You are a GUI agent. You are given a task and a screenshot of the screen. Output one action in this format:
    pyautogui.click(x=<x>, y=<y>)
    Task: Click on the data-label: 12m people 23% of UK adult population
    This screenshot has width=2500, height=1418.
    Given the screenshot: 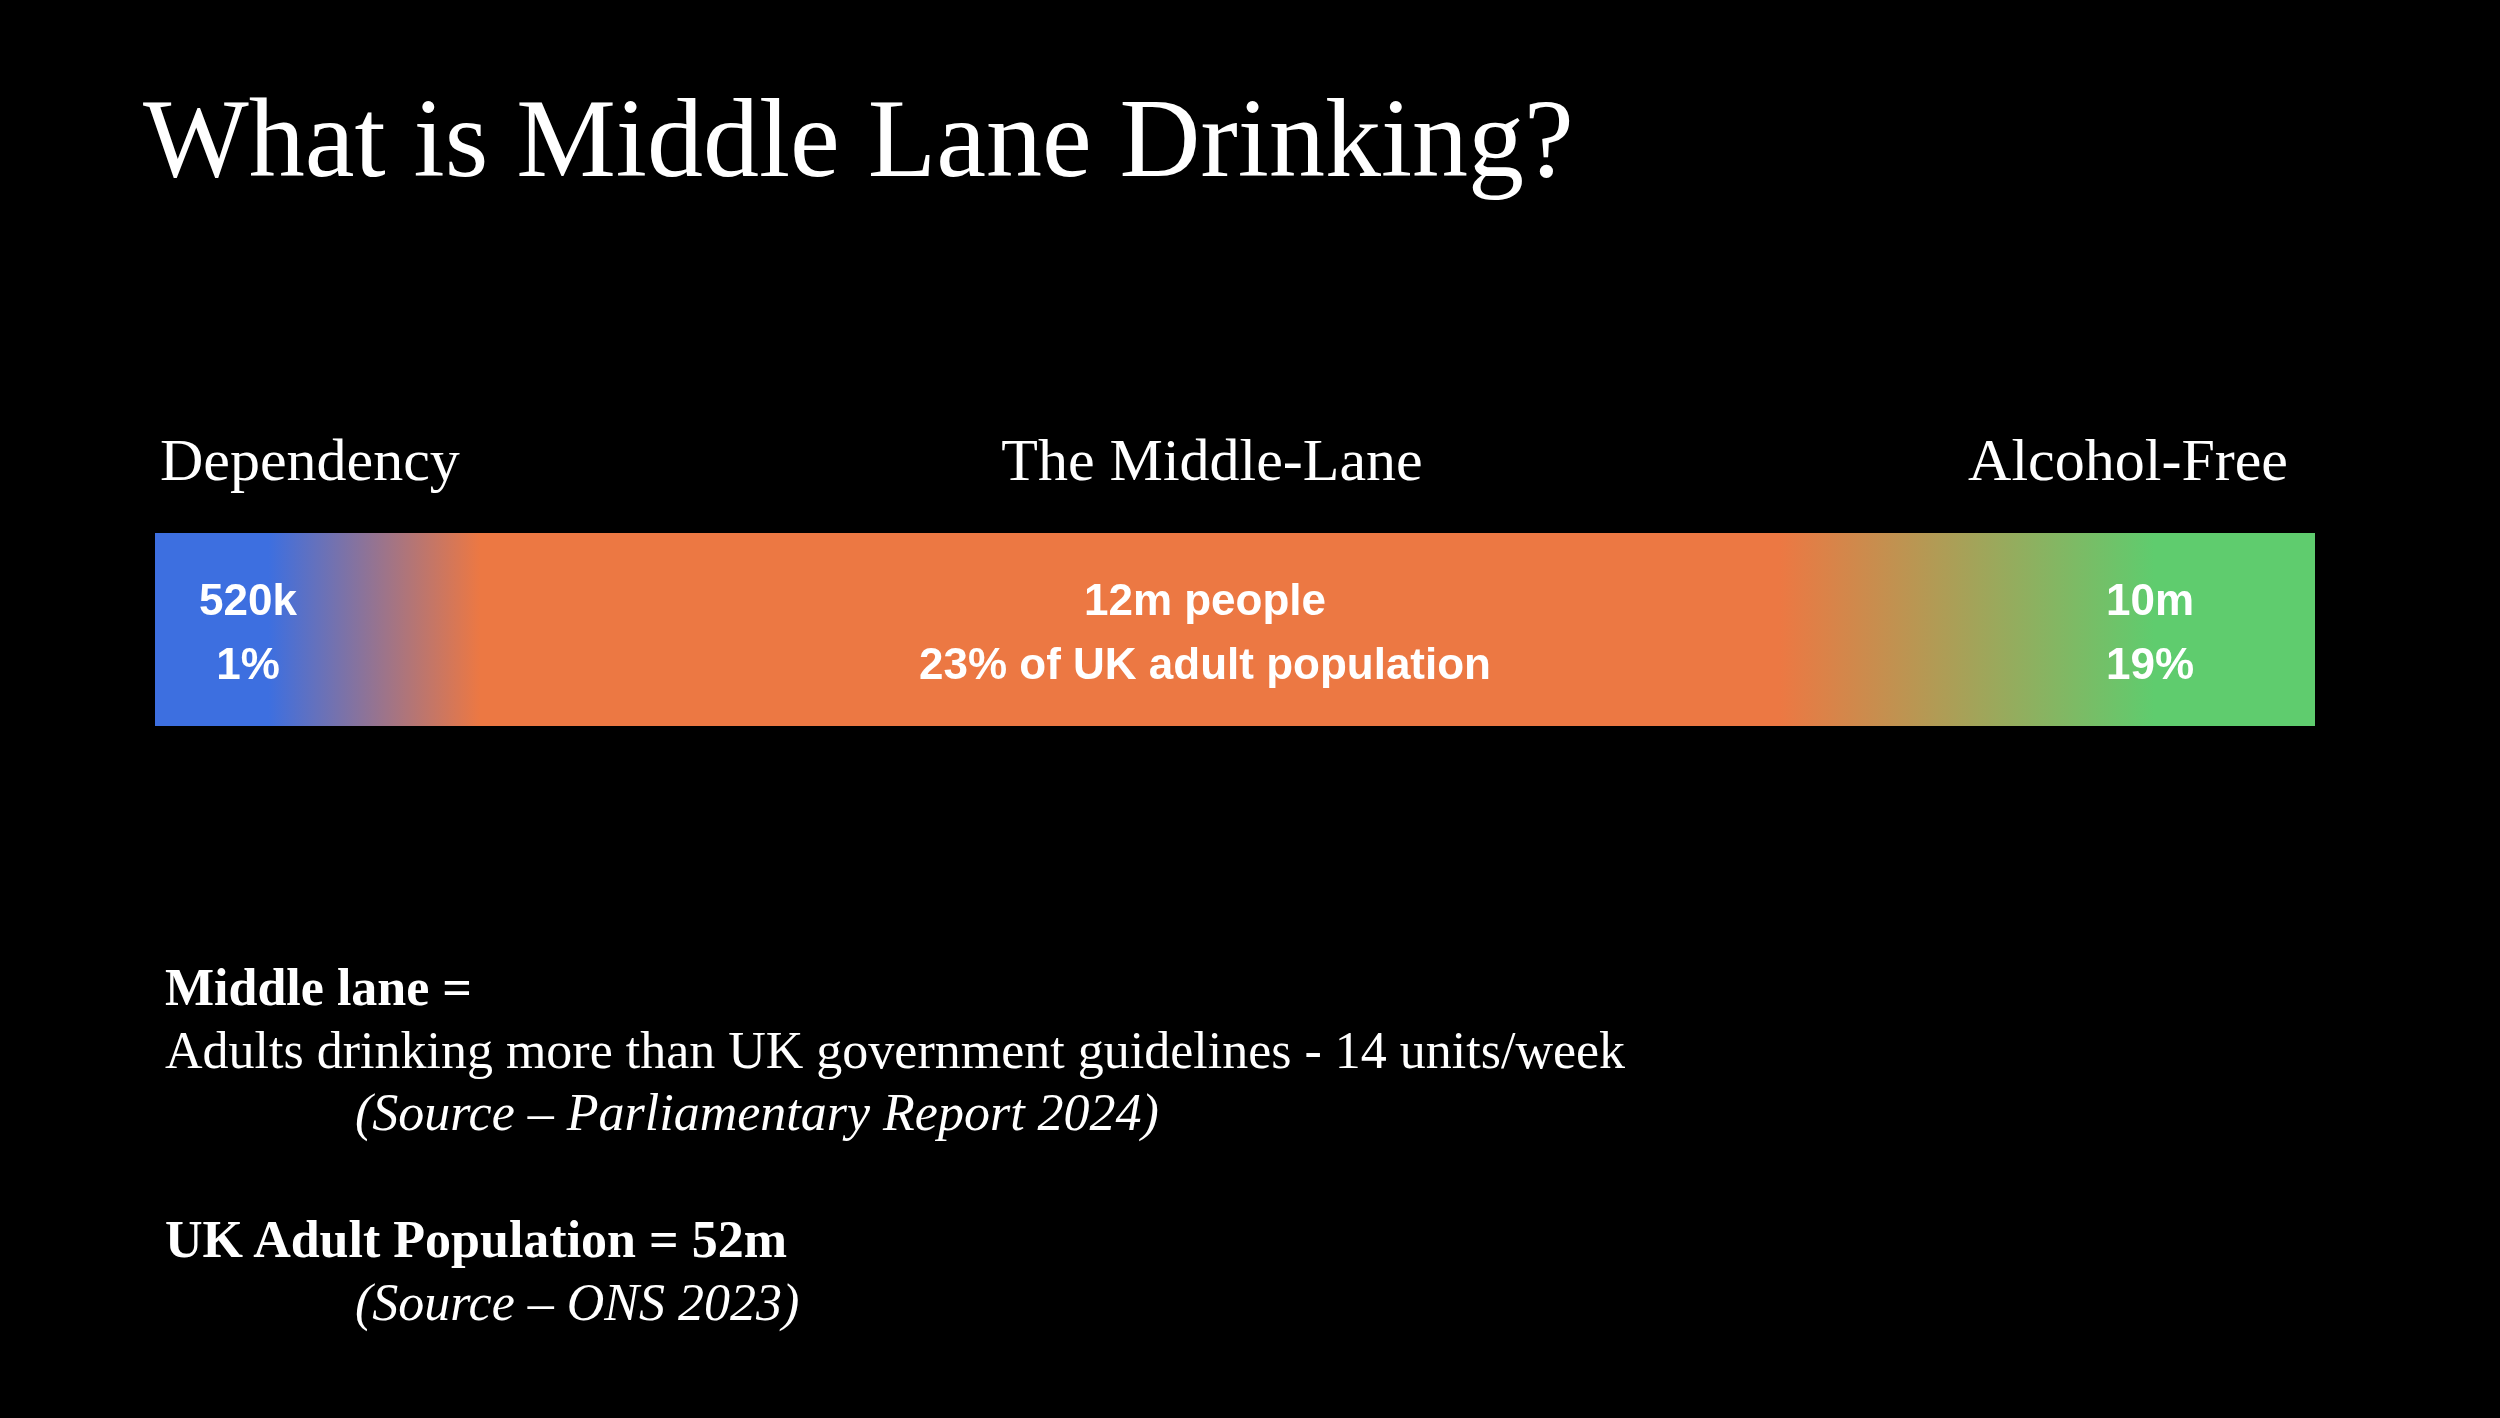 What is the action you would take?
    pyautogui.click(x=1205, y=631)
    